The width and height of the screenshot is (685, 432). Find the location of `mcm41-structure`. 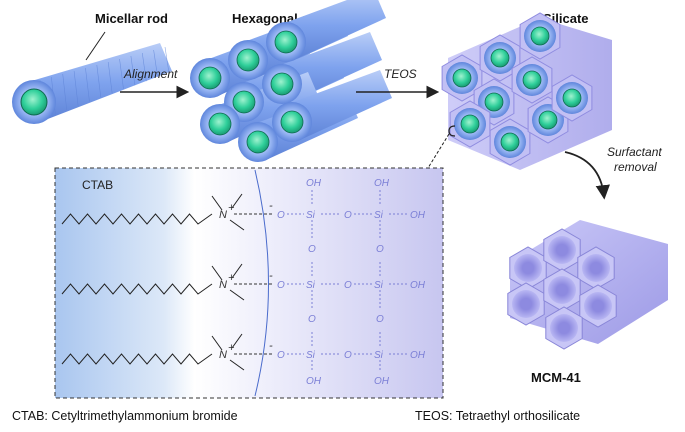

mcm41-structure is located at coordinates (587, 285).